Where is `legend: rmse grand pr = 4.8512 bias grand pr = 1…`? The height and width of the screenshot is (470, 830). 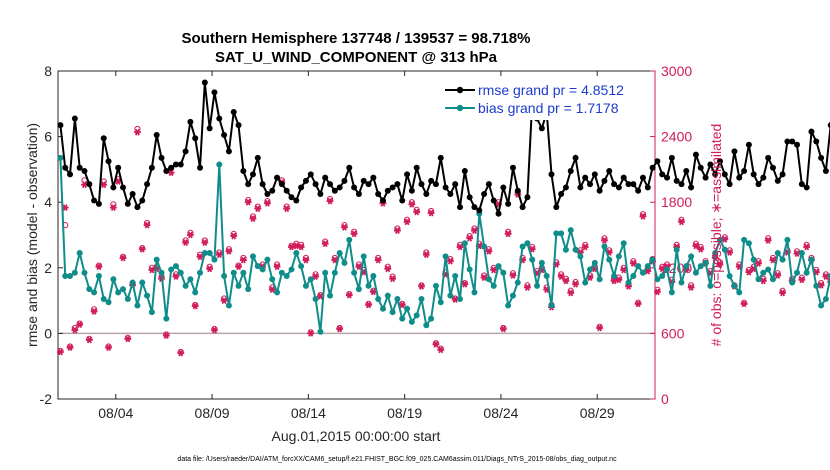
legend: rmse grand pr = 4.8512 bias grand pr = 1… is located at coordinates (545, 99).